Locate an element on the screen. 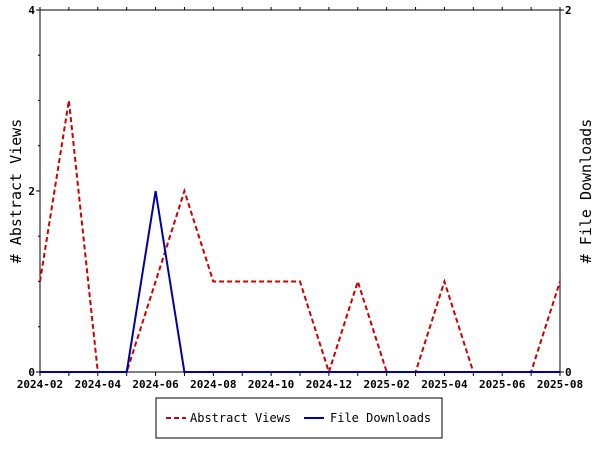 The width and height of the screenshot is (600, 450). legend-label-abstract-views: Abstract Views is located at coordinates (240, 418).